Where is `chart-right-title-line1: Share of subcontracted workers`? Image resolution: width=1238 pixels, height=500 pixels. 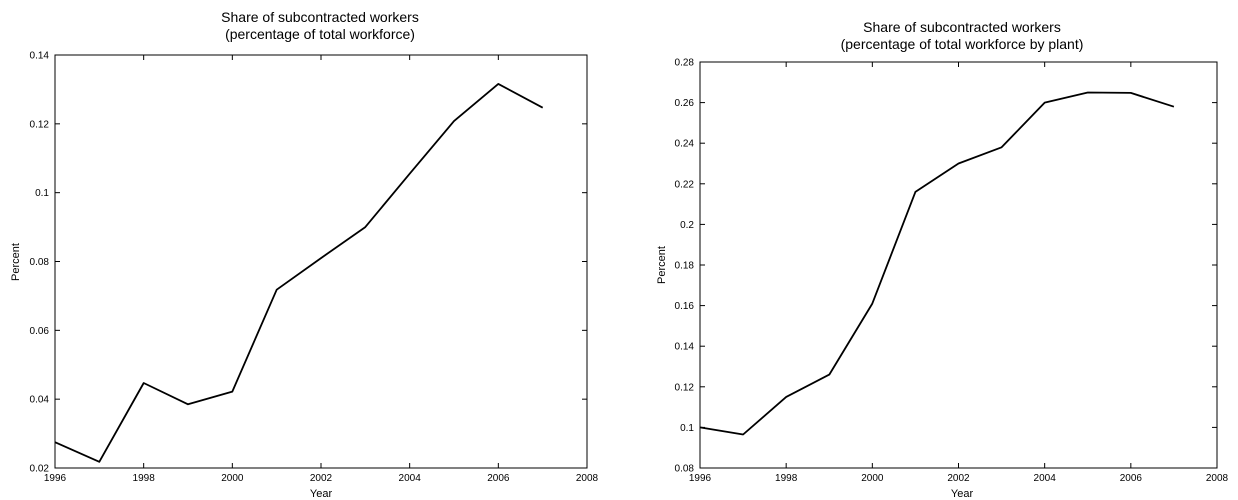 chart-right-title-line1: Share of subcontracted workers is located at coordinates (962, 27).